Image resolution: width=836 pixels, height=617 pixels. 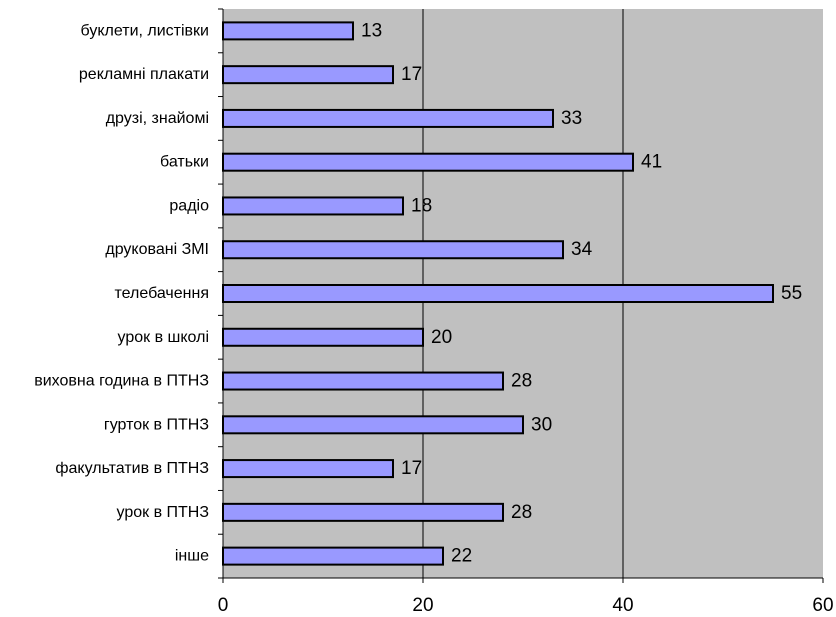 I want to click on value-label: 20, so click(x=441, y=337).